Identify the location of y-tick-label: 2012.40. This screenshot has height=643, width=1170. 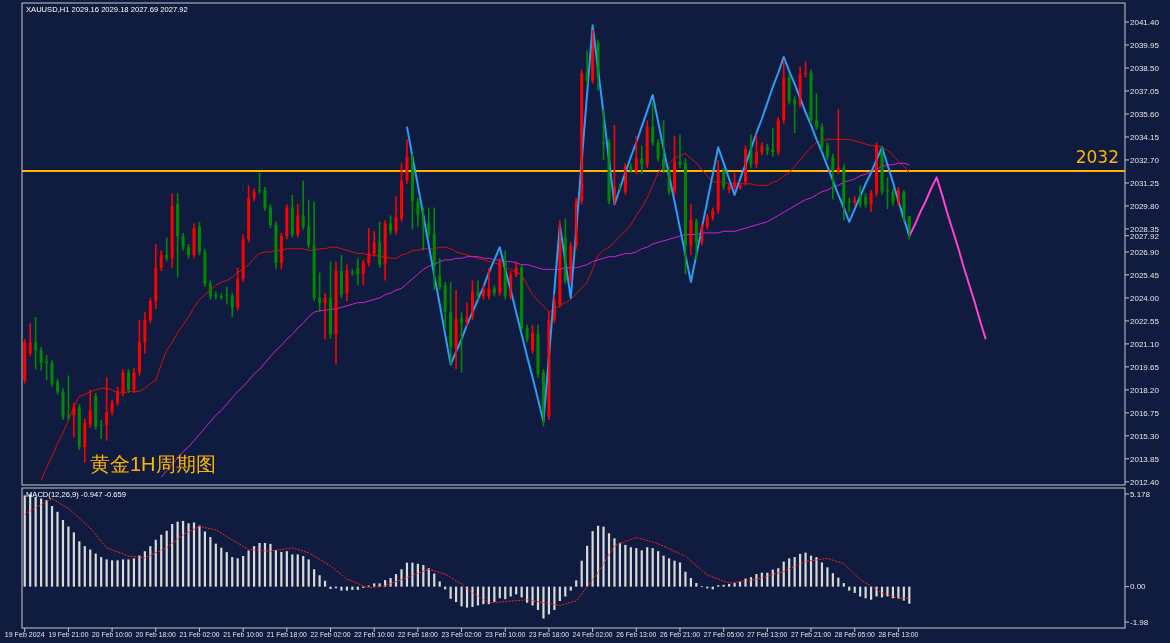
(1145, 482).